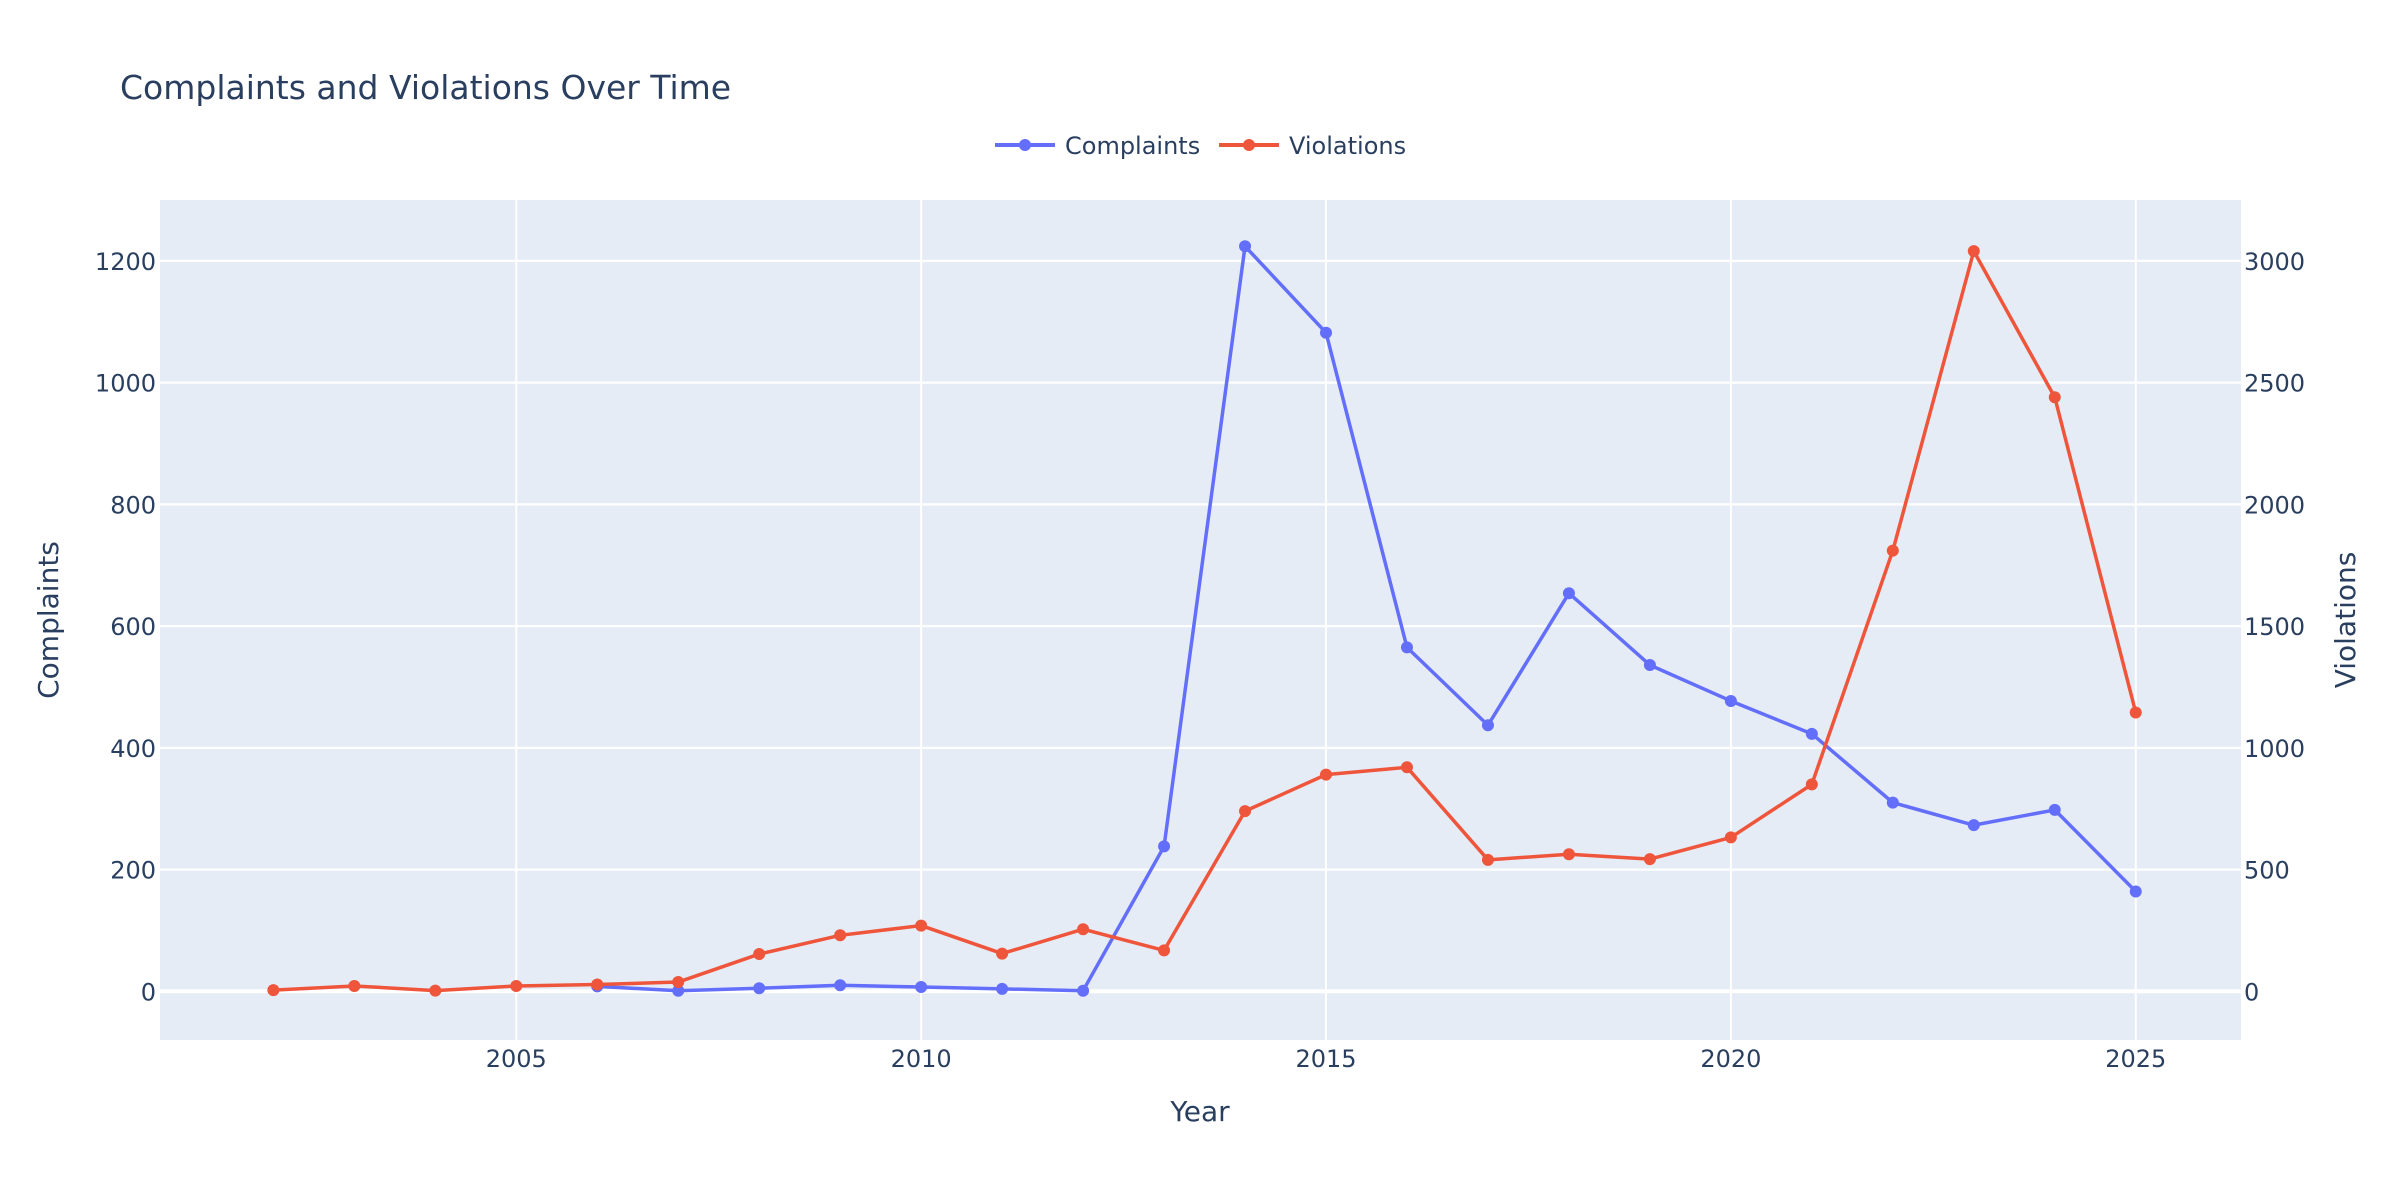 The height and width of the screenshot is (1200, 2400). What do you see at coordinates (1249, 145) in the screenshot?
I see `legend-marker-violations` at bounding box center [1249, 145].